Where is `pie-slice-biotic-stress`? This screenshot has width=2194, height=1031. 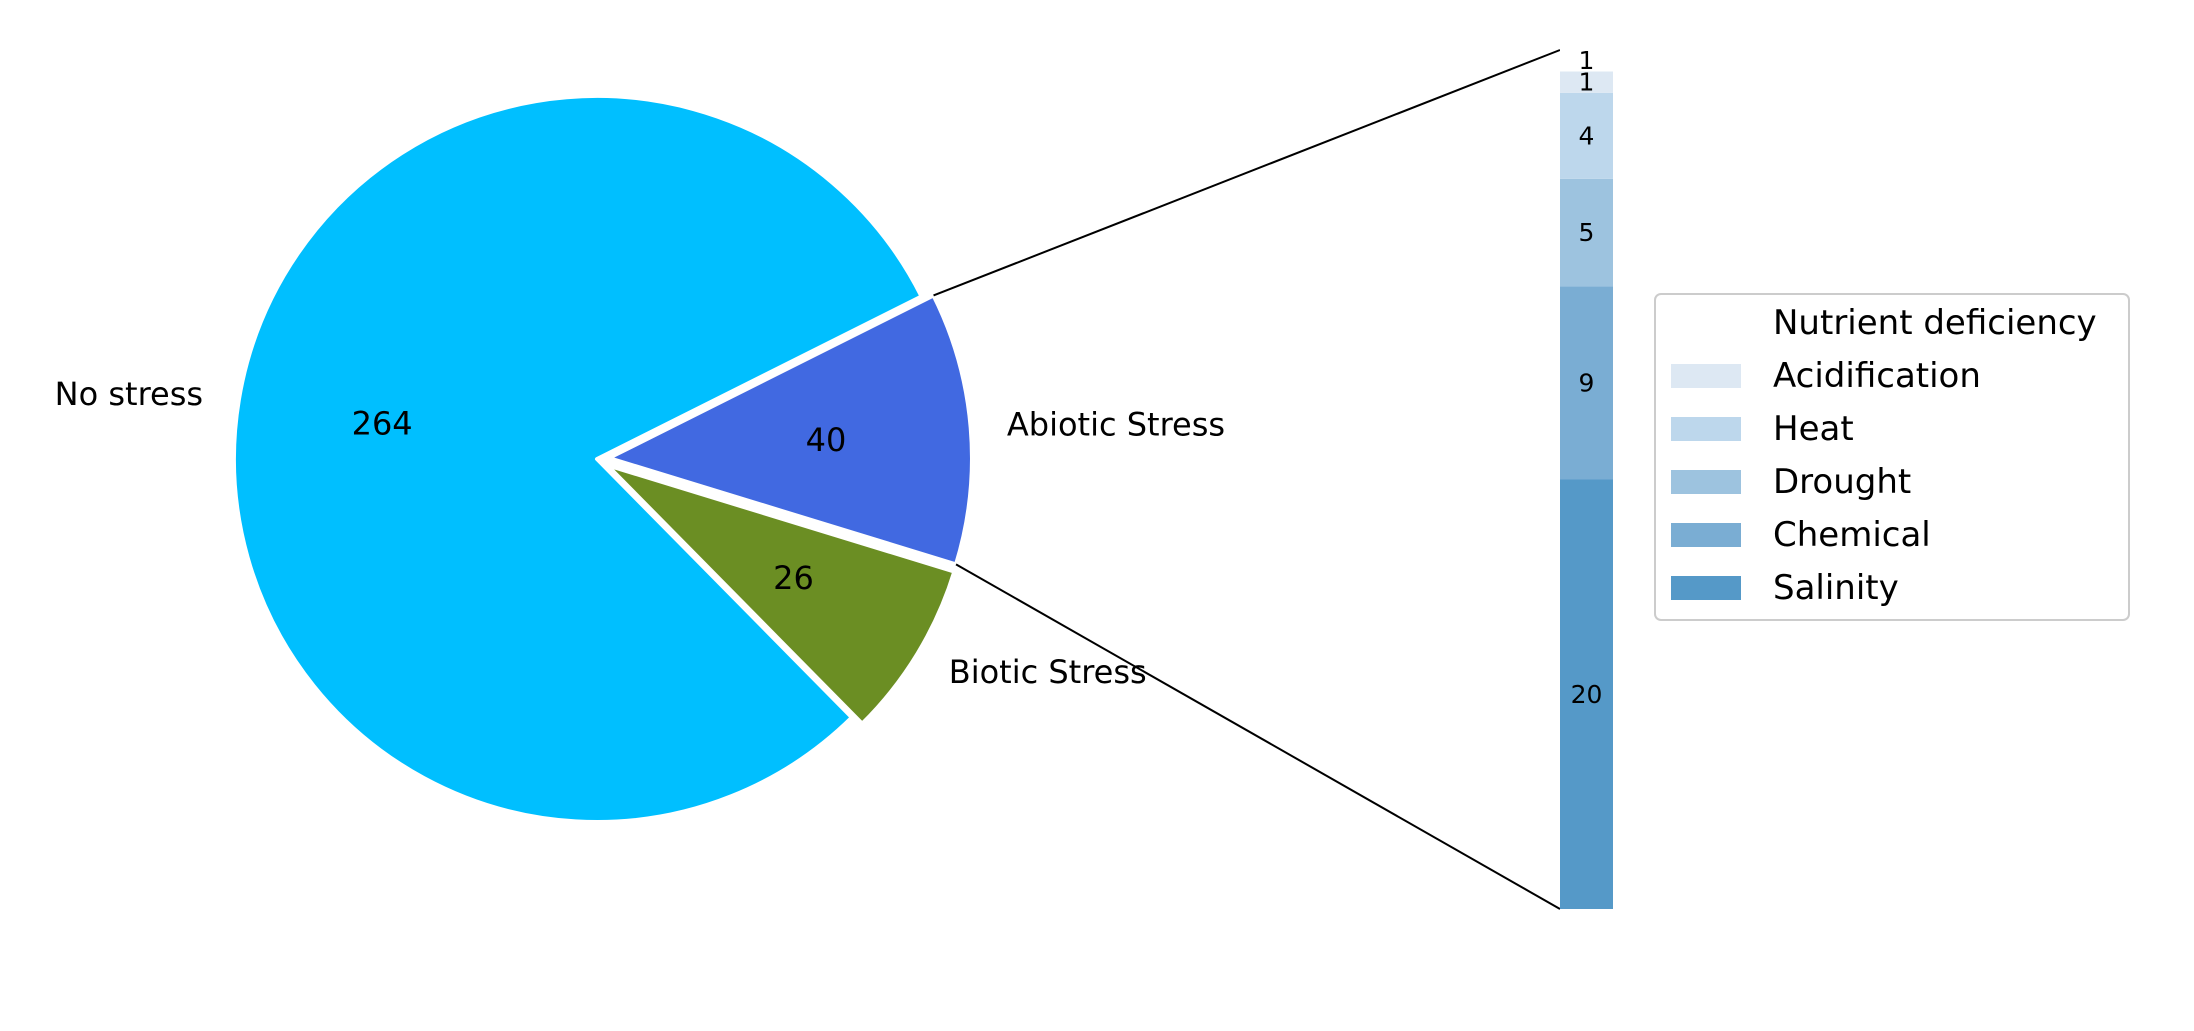
pie-slice-biotic-stress is located at coordinates (781, 594).